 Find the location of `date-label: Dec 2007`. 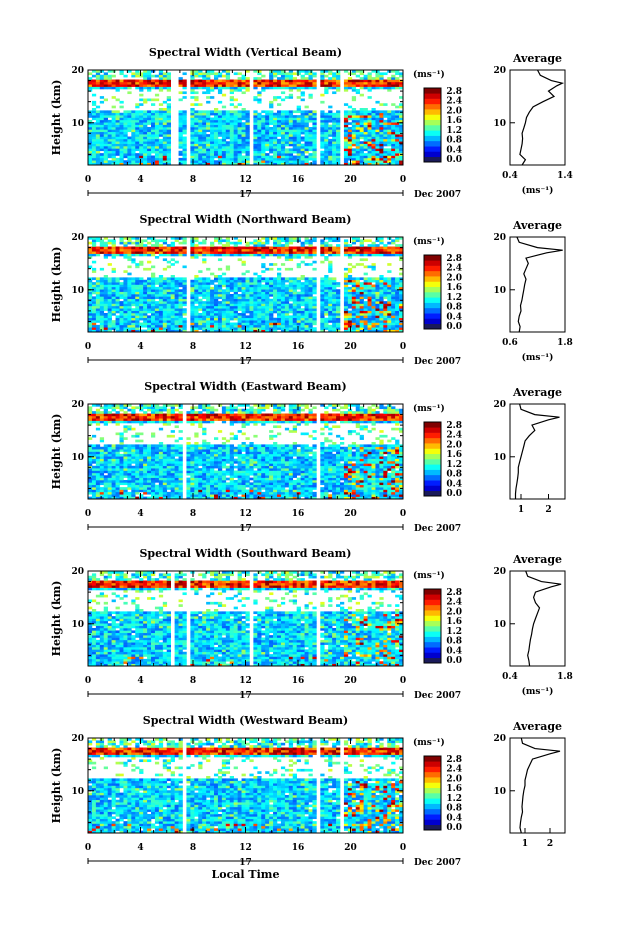

date-label: Dec 2007 is located at coordinates (437, 362).